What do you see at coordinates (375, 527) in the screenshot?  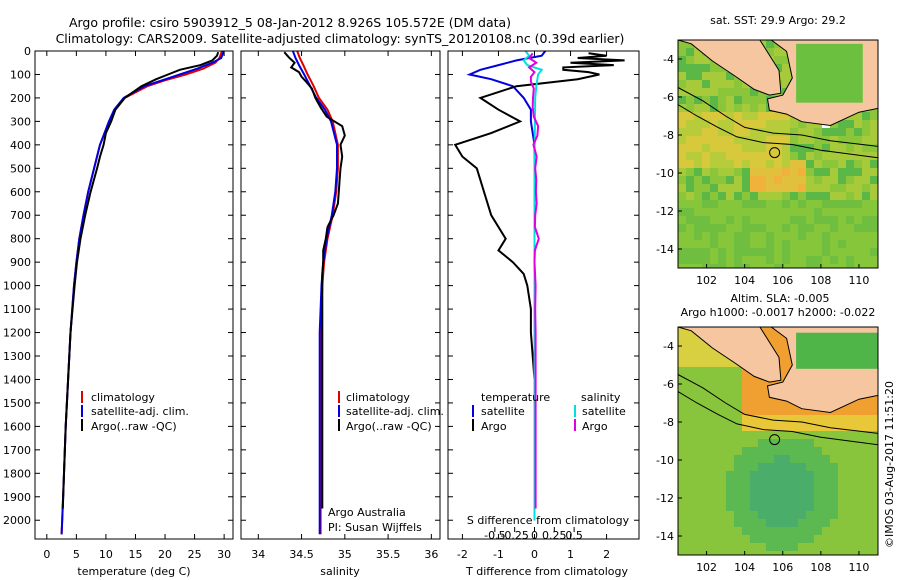 I see `salinity-annotation-pi: PI: Susan Wijffels` at bounding box center [375, 527].